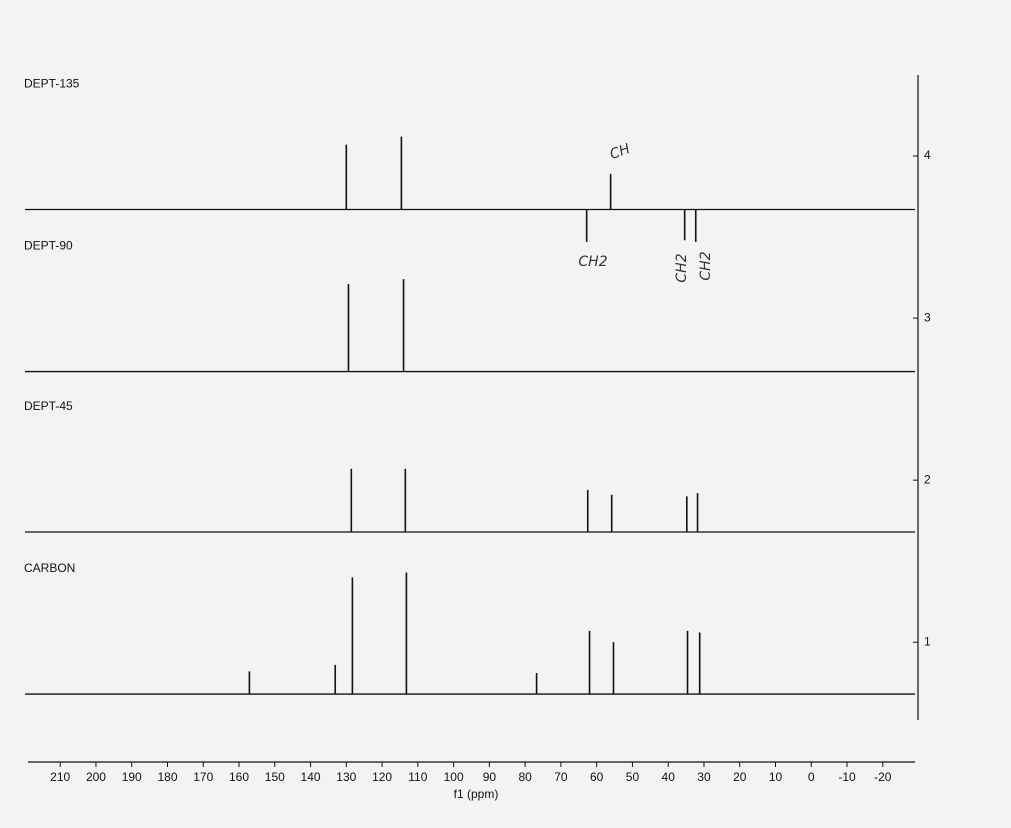  What do you see at coordinates (96, 777) in the screenshot?
I see `x-tick-label: 200` at bounding box center [96, 777].